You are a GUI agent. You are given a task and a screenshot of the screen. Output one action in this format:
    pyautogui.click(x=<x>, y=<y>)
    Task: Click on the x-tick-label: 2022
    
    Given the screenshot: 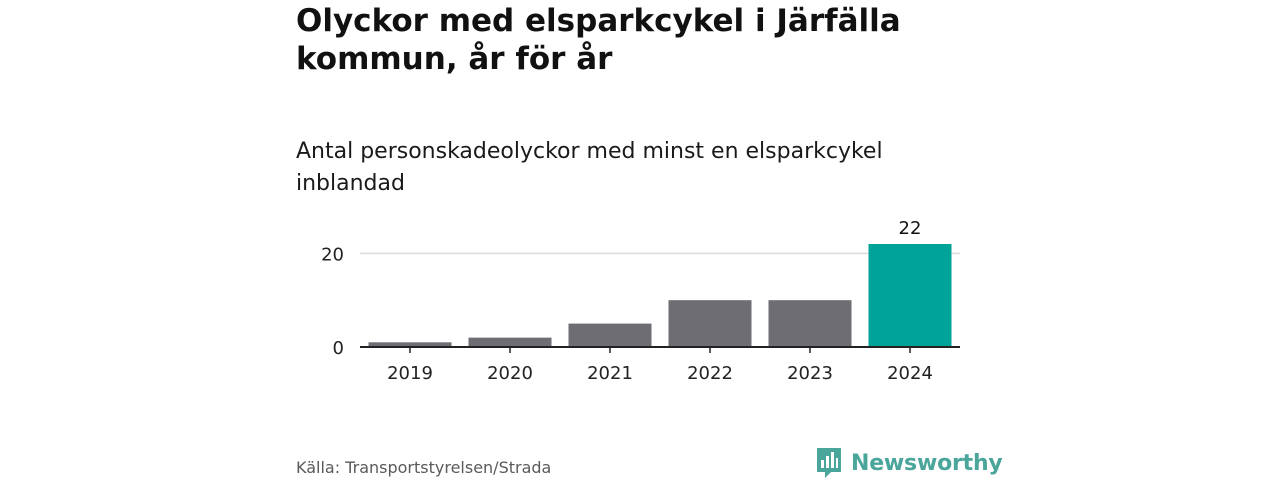 What is the action you would take?
    pyautogui.click(x=710, y=373)
    